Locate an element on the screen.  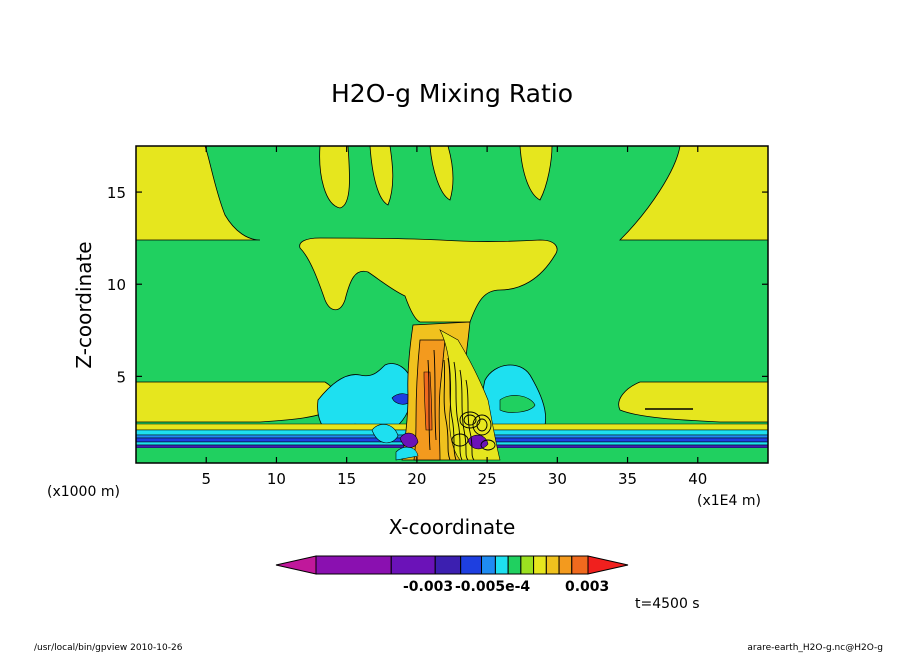
dense-contour-lines is located at coordinates (560, 405).